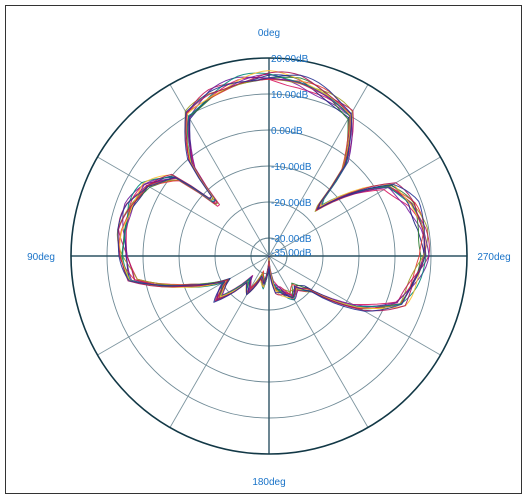  Describe the element at coordinates (291, 203) in the screenshot. I see `radial-tick-label: -20.00dB` at that location.